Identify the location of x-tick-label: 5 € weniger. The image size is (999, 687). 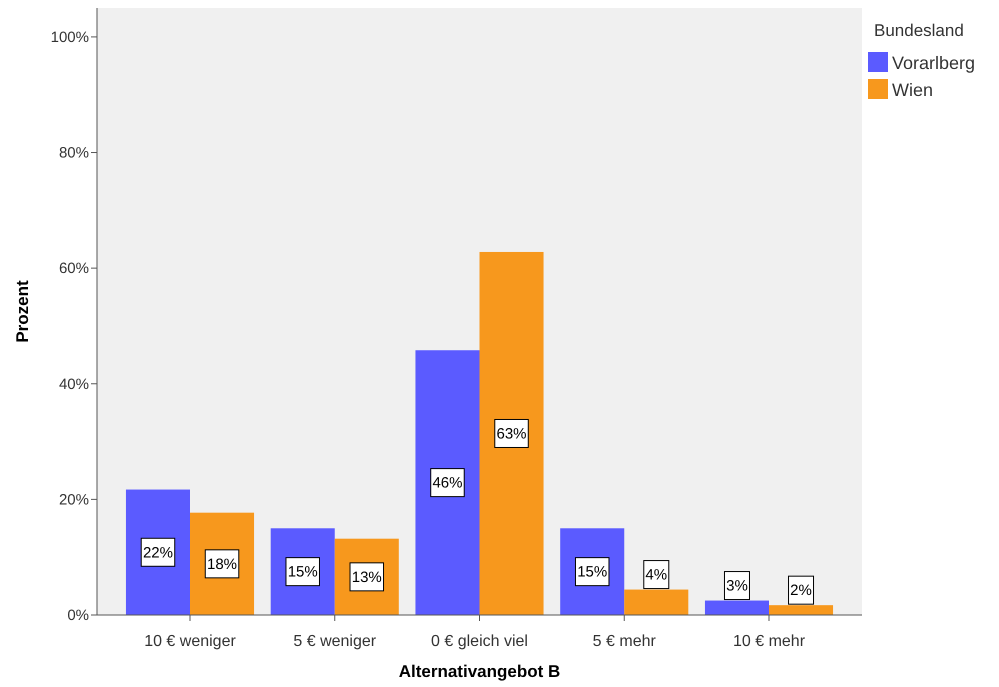
(335, 641).